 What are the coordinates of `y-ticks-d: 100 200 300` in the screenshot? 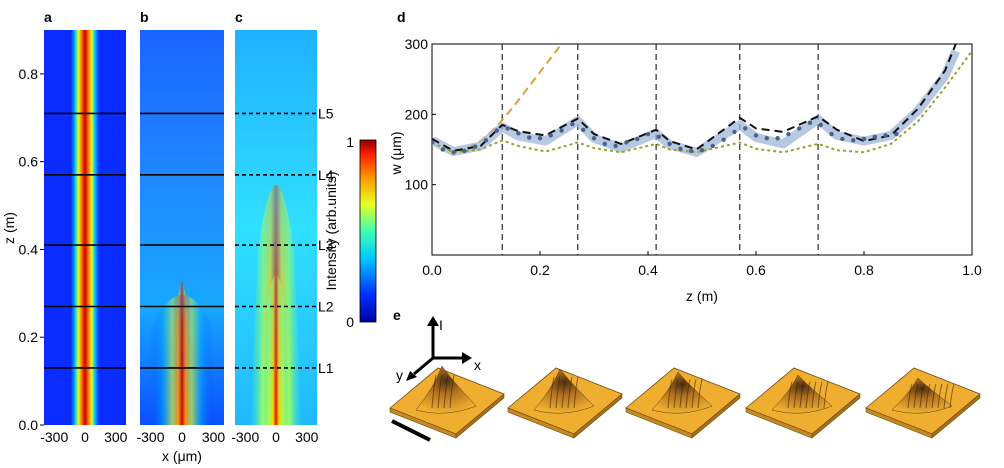 It's located at (420, 114).